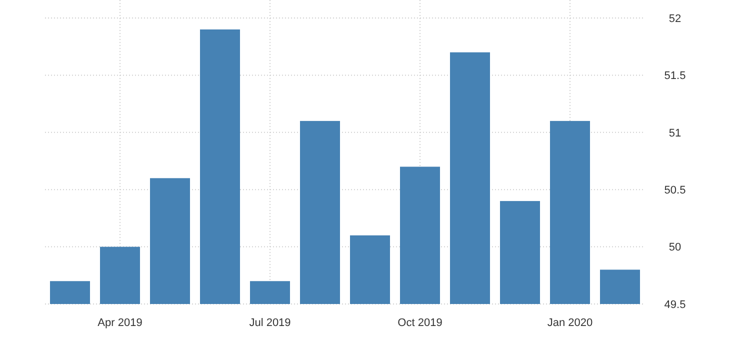 This screenshot has height=340, width=730. Describe the element at coordinates (570, 323) in the screenshot. I see `x-tick-label: Jan 2020` at that location.